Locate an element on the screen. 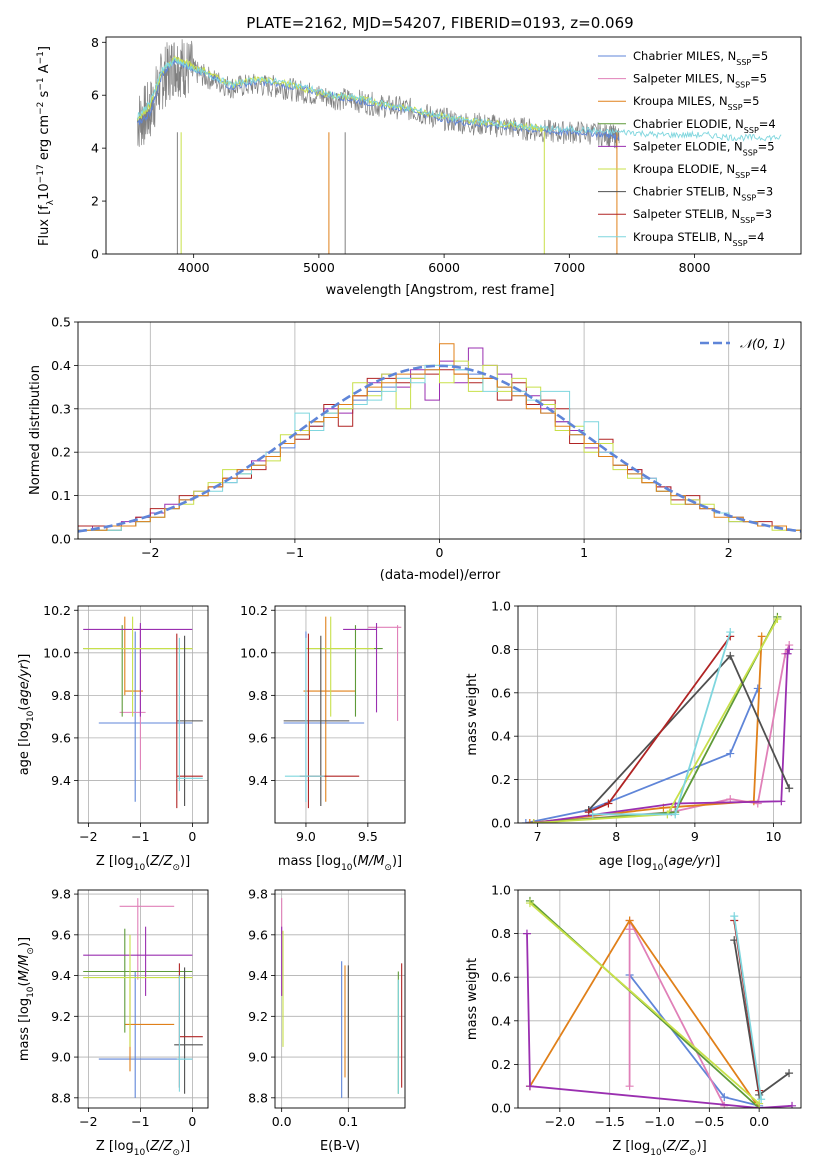  weight-series-kroupa-miles is located at coordinates (644, 1012).